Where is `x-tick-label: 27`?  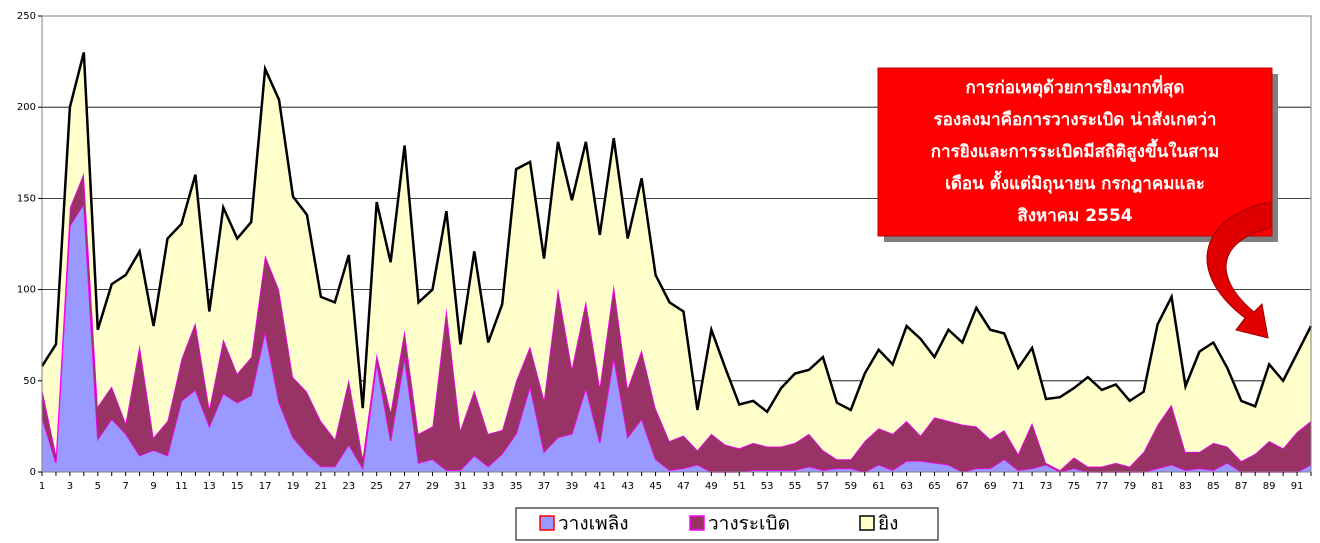
x-tick-label: 27 is located at coordinates (404, 486).